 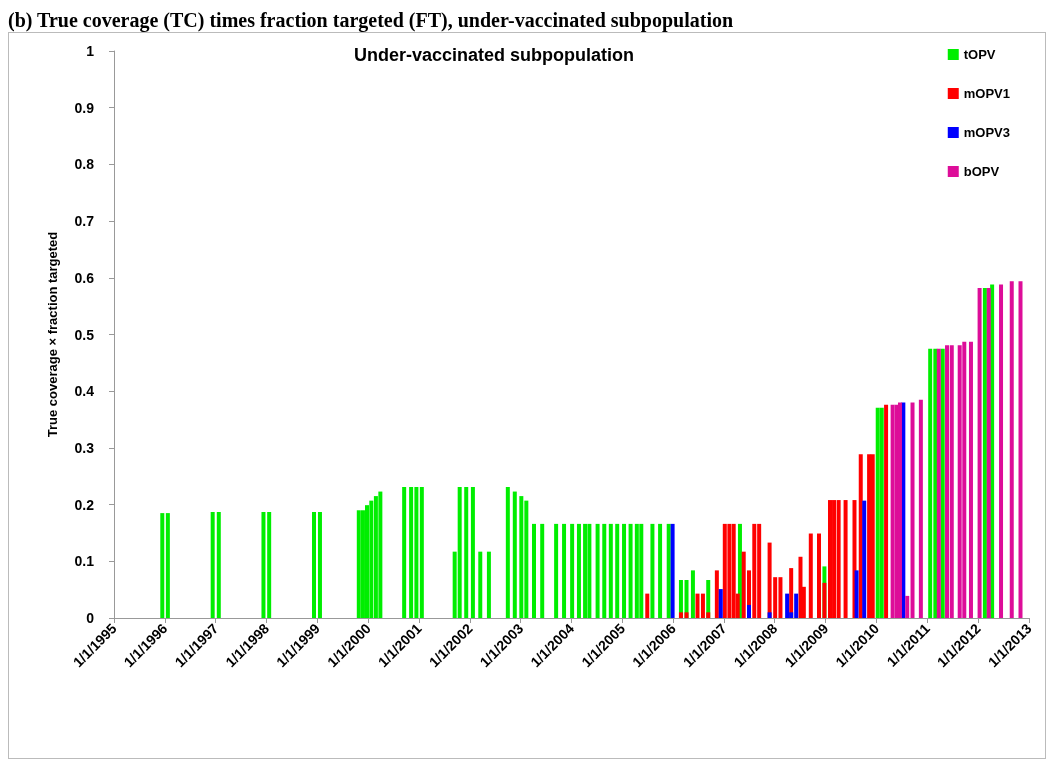 What do you see at coordinates (979, 54) in the screenshot?
I see `legend-label: tOPV` at bounding box center [979, 54].